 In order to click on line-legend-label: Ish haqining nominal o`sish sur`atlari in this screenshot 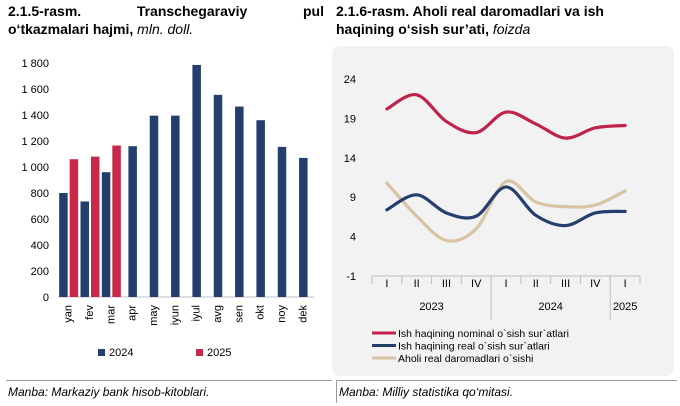, I will do `click(483, 334)`.